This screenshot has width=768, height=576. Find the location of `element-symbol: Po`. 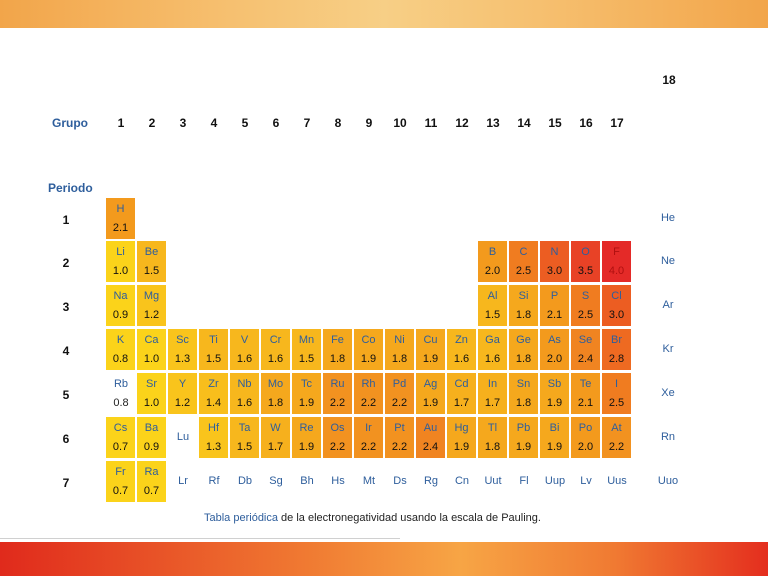

element-symbol: Po is located at coordinates (585, 428).